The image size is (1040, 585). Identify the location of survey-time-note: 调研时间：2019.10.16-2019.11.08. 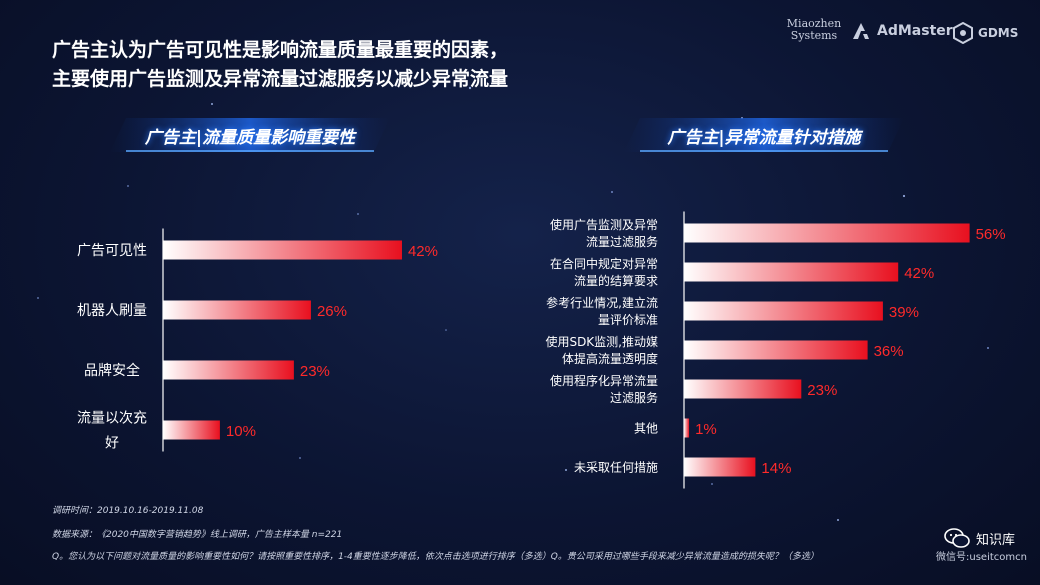
(128, 511).